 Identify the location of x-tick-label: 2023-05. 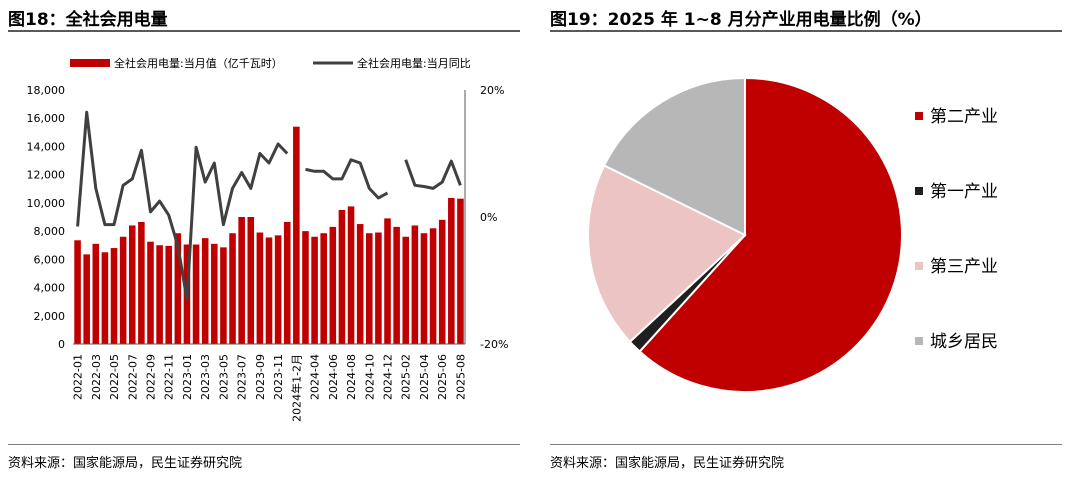
(223, 377).